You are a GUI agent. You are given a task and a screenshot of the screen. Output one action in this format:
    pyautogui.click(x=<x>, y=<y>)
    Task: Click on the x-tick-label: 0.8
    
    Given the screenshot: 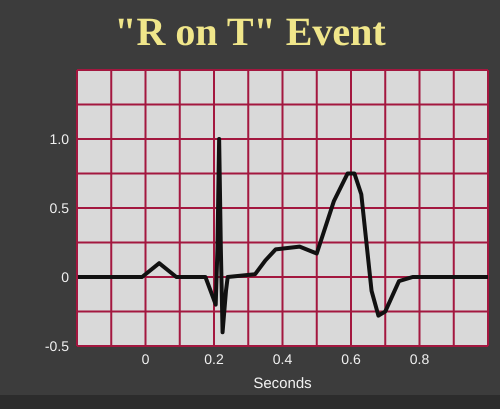 What is the action you would take?
    pyautogui.click(x=420, y=358)
    